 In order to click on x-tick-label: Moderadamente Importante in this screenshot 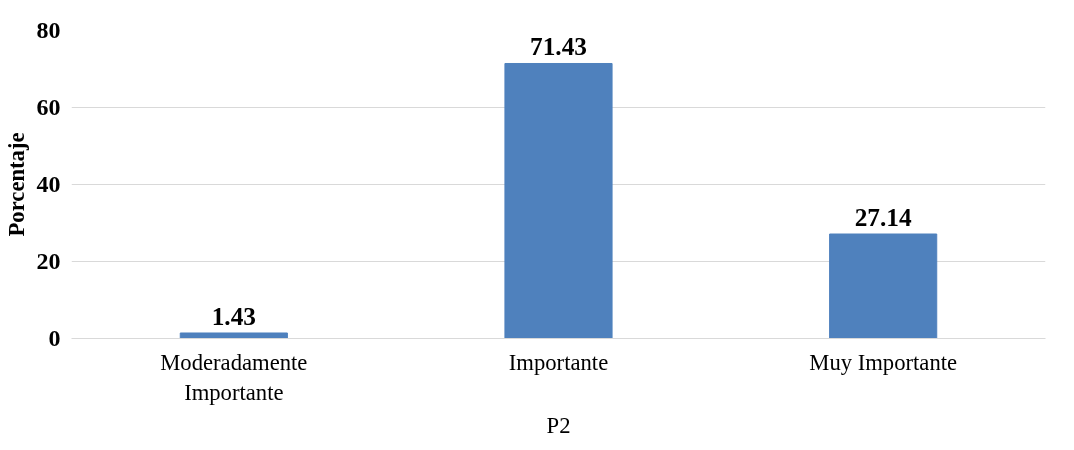, I will do `click(234, 377)`.